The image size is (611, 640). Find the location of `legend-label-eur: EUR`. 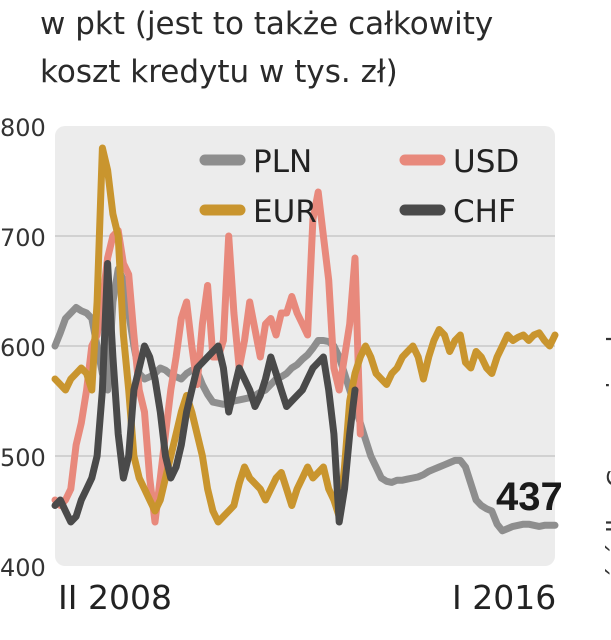

legend-label-eur: EUR is located at coordinates (285, 212).